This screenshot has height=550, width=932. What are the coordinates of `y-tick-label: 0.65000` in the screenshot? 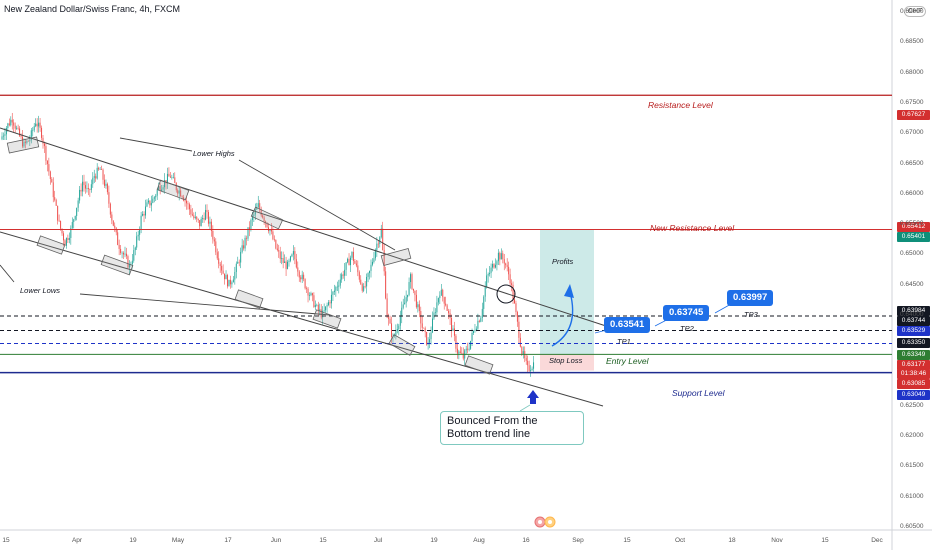 It's located at (912, 254).